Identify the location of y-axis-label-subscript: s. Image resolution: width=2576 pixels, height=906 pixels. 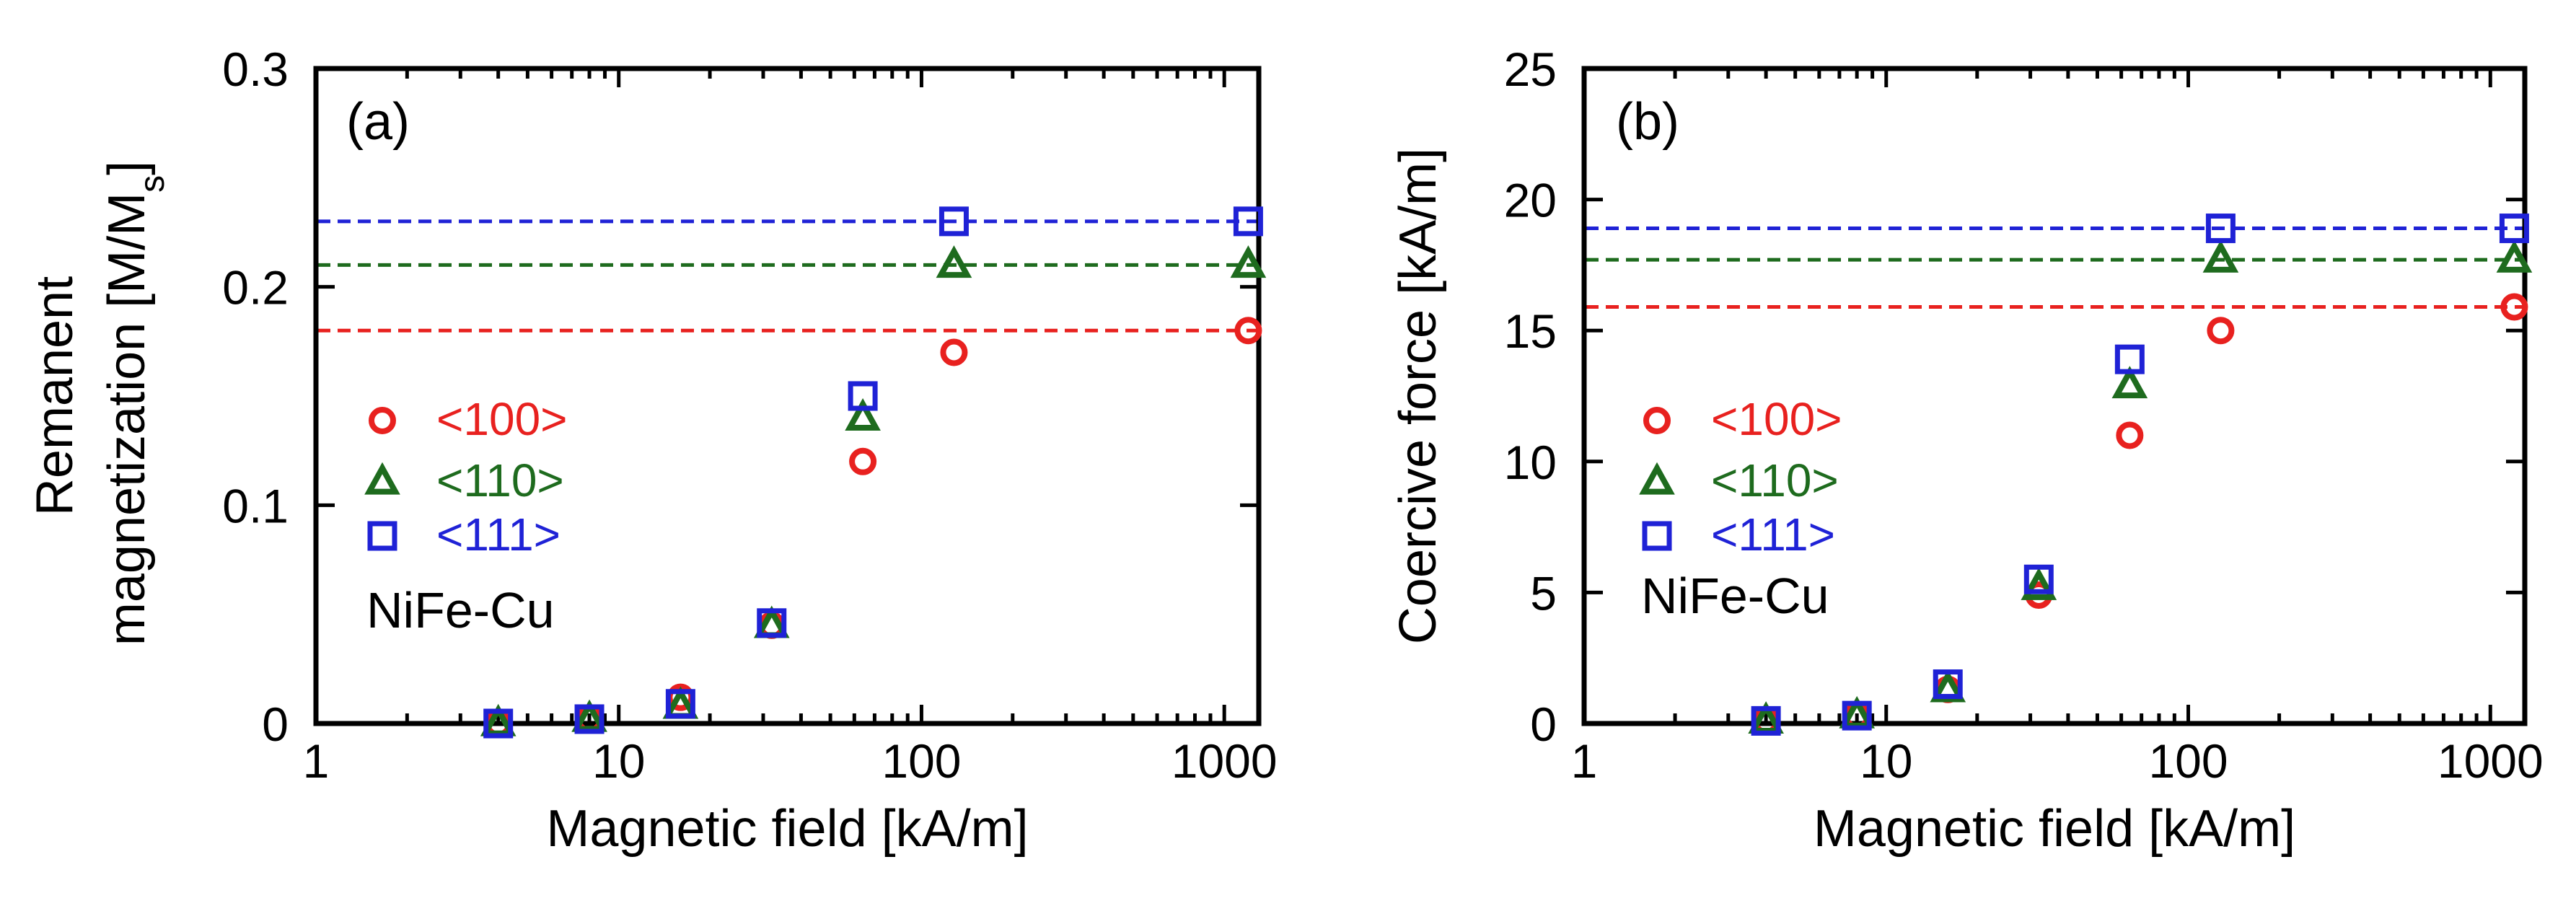
(152, 184).